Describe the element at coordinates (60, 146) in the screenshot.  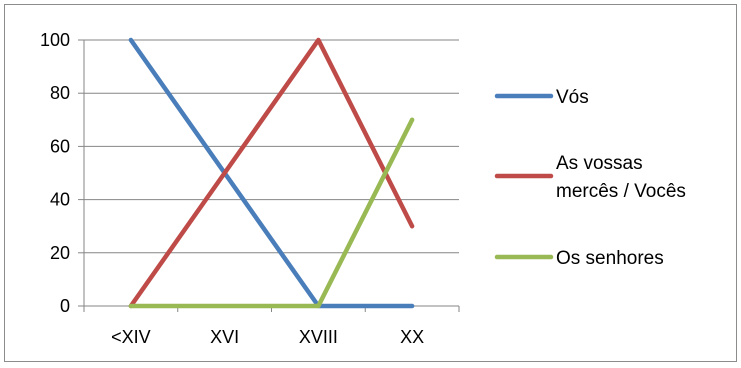
I see `y-tick-label: 60` at that location.